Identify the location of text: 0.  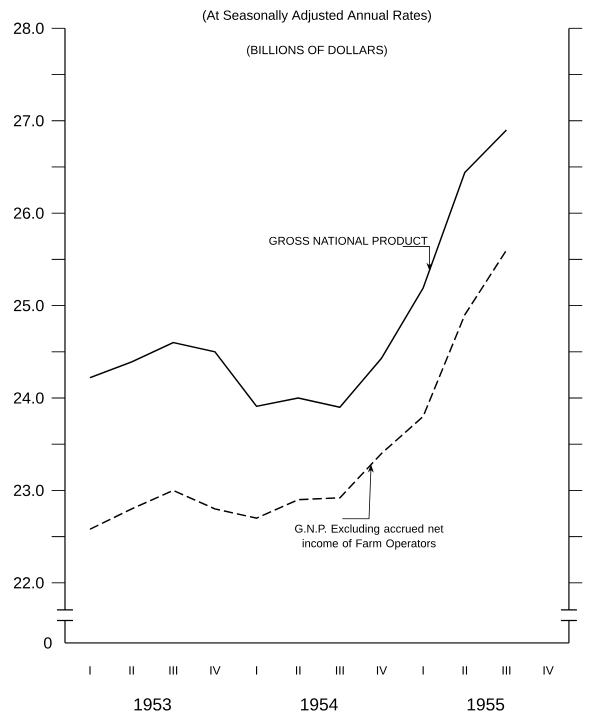
(48, 643).